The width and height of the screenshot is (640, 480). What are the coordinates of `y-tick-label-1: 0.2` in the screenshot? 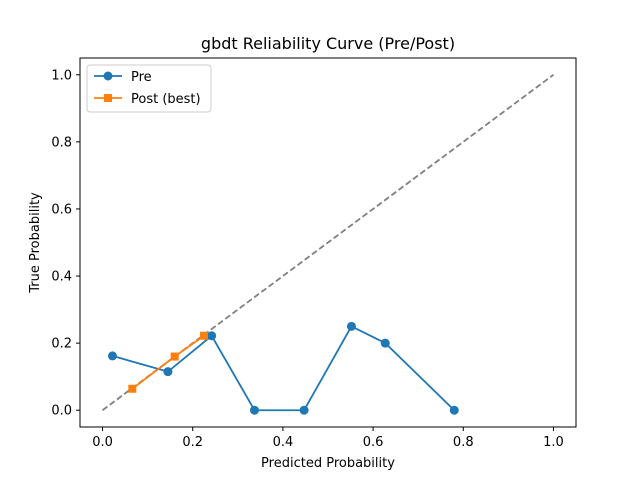 It's located at (61, 344).